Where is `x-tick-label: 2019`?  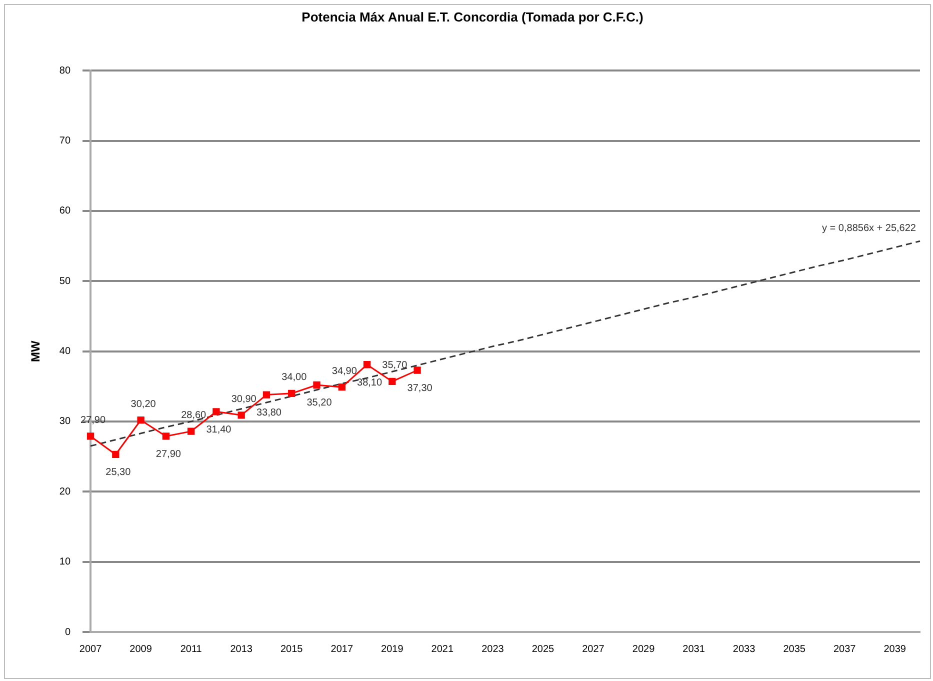
x-tick-label: 2019 is located at coordinates (392, 649).